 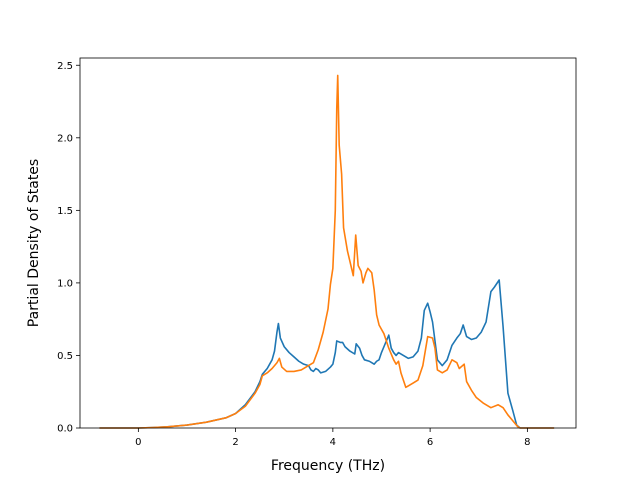 I want to click on x-axis-label: Frequency (THz), so click(x=328, y=466).